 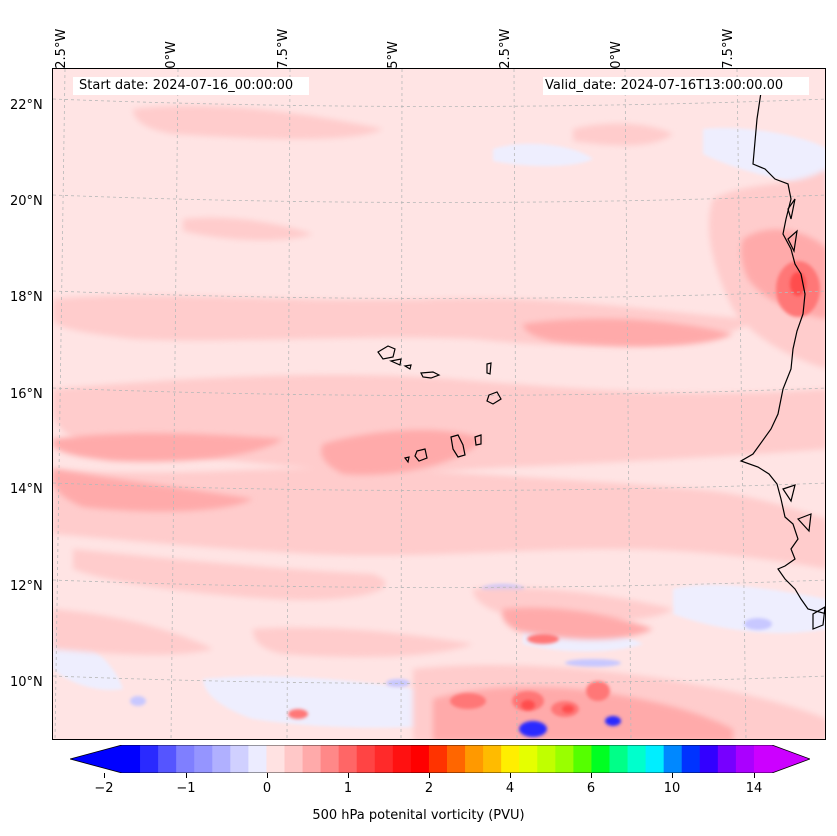 What do you see at coordinates (26, 394) in the screenshot?
I see `lat-label-16n: 16°N` at bounding box center [26, 394].